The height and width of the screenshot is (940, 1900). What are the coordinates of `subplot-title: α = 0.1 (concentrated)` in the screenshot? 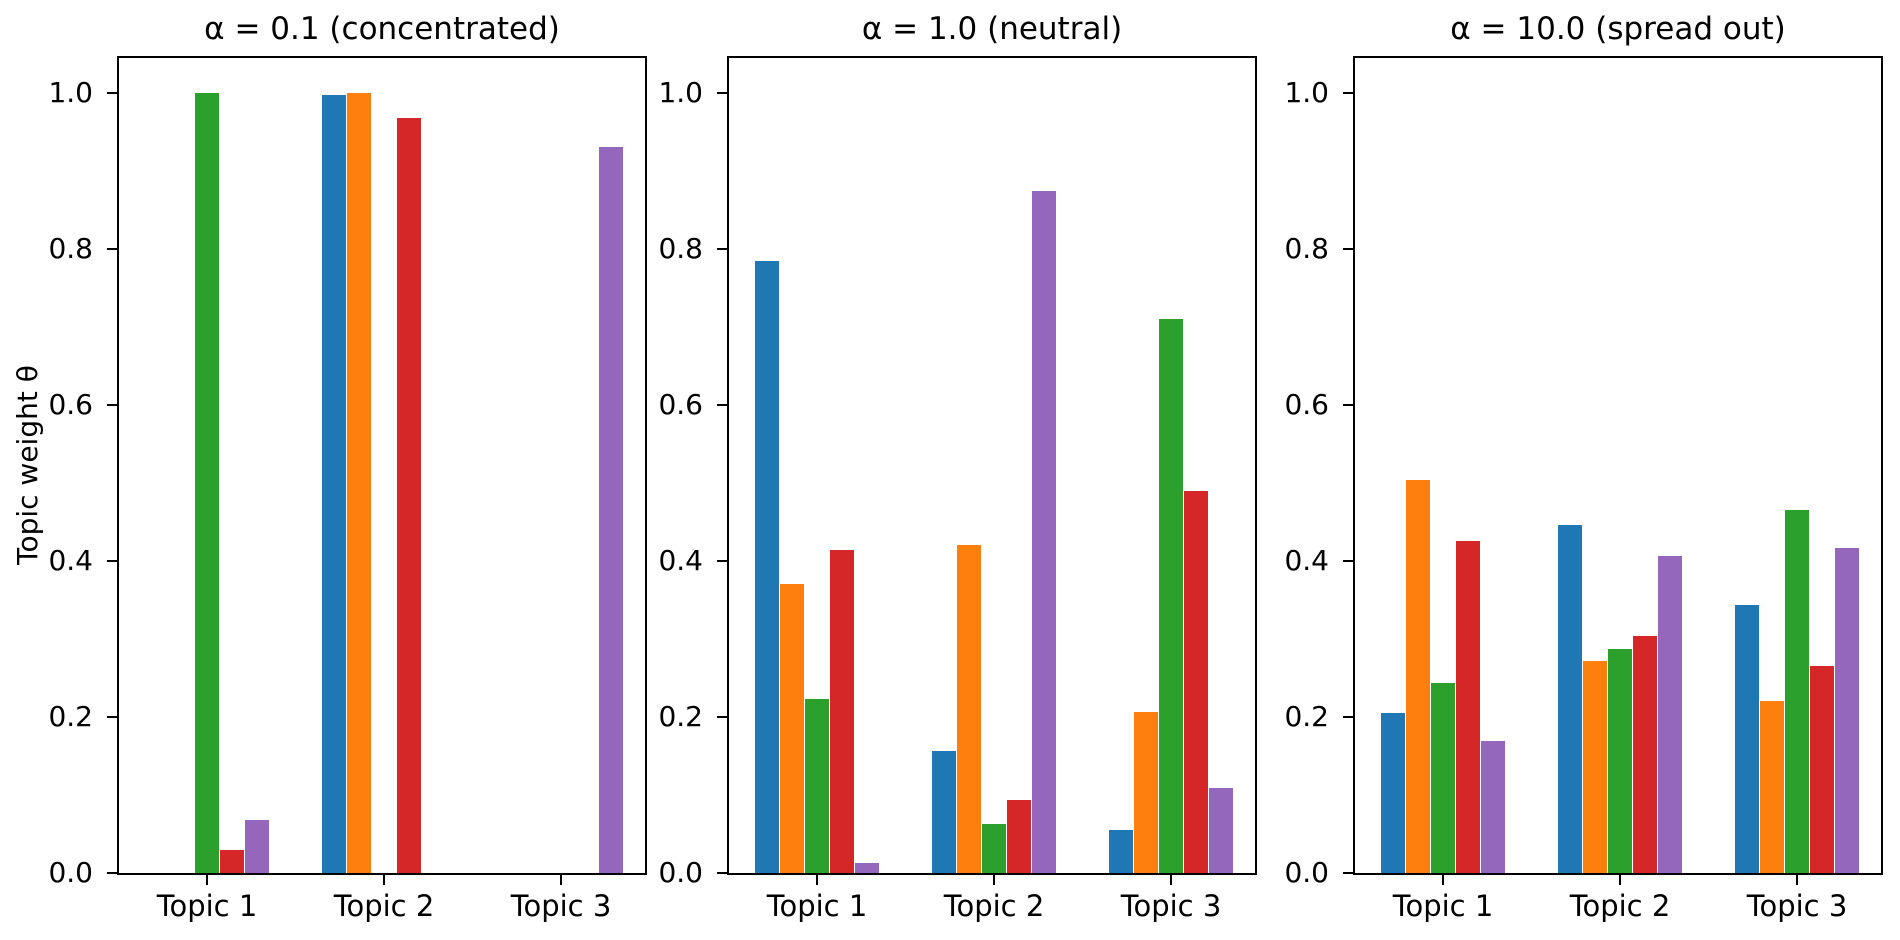 It's located at (382, 29).